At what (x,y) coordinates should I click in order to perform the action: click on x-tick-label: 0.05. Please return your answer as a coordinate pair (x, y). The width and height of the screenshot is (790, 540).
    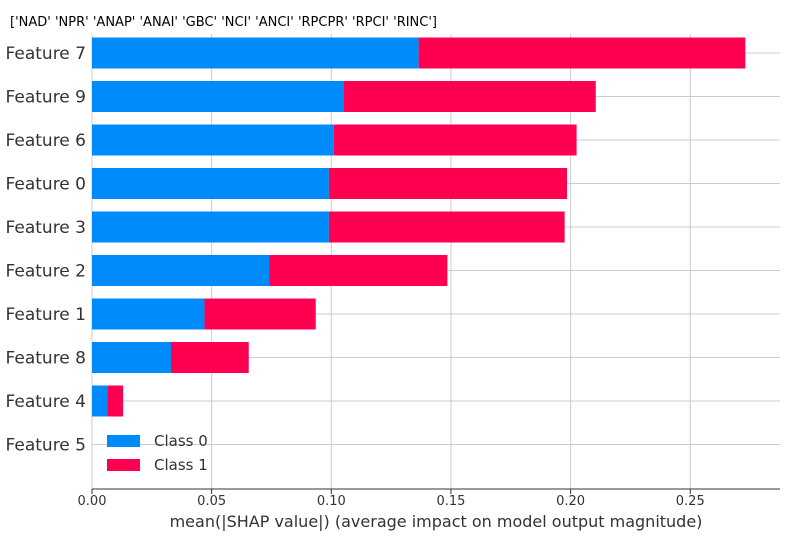
    Looking at the image, I should click on (211, 501).